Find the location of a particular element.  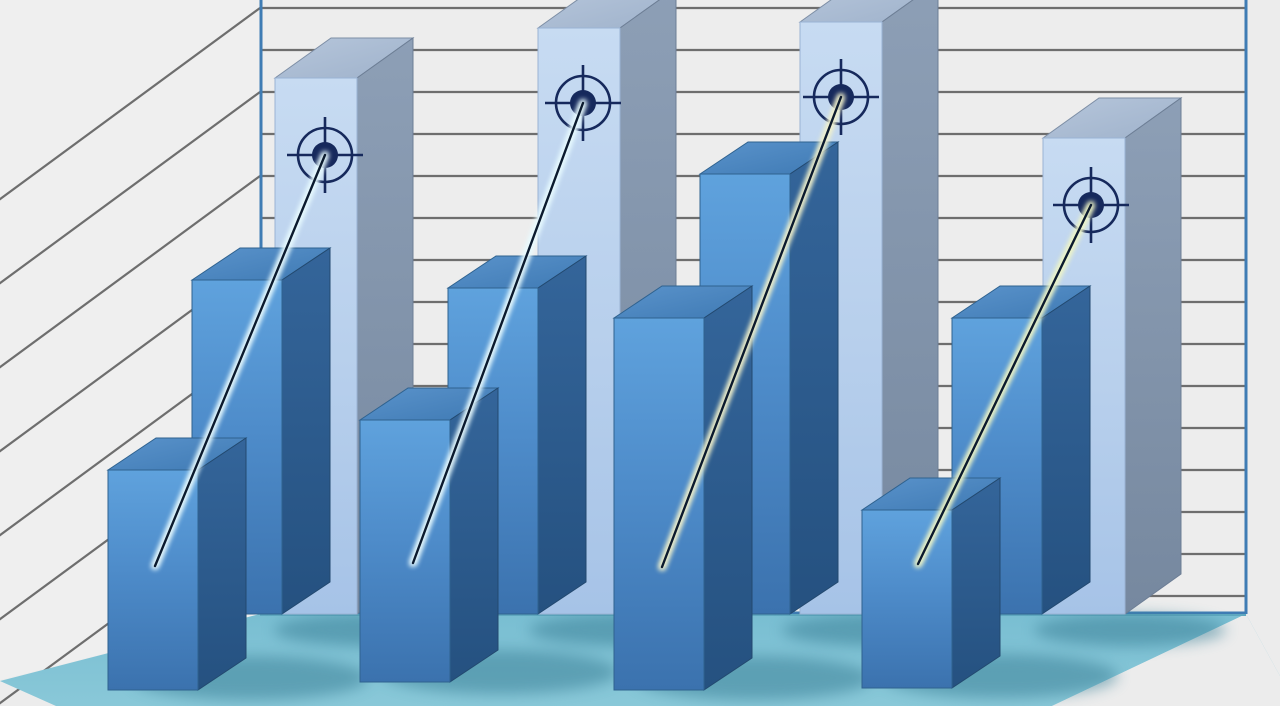

blue-bar-2-front is located at coordinates (405, 551).